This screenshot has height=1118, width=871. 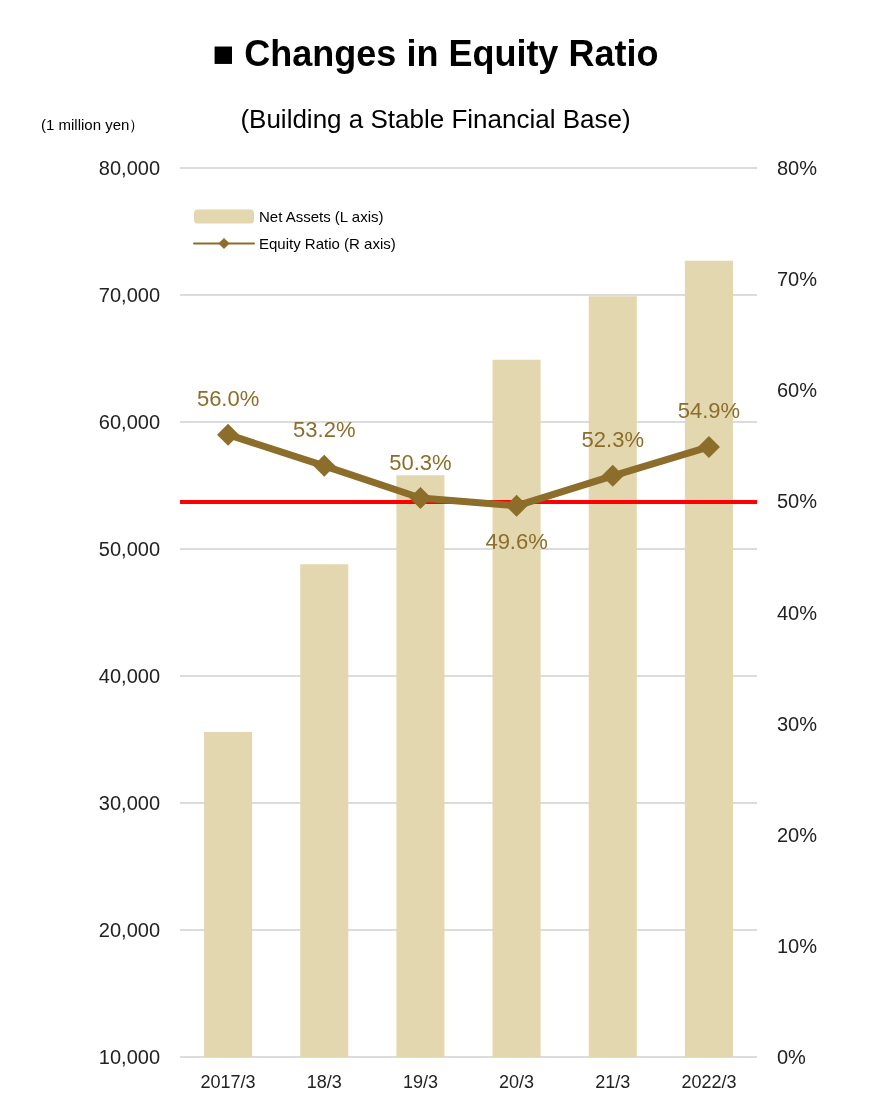 I want to click on legend-label: Net Assets (L axis), so click(x=321, y=216).